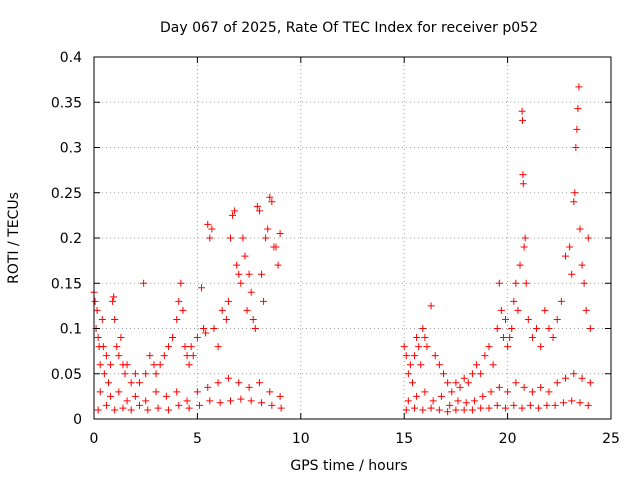 This screenshot has width=640, height=480. I want to click on x-tick-label: 25, so click(611, 439).